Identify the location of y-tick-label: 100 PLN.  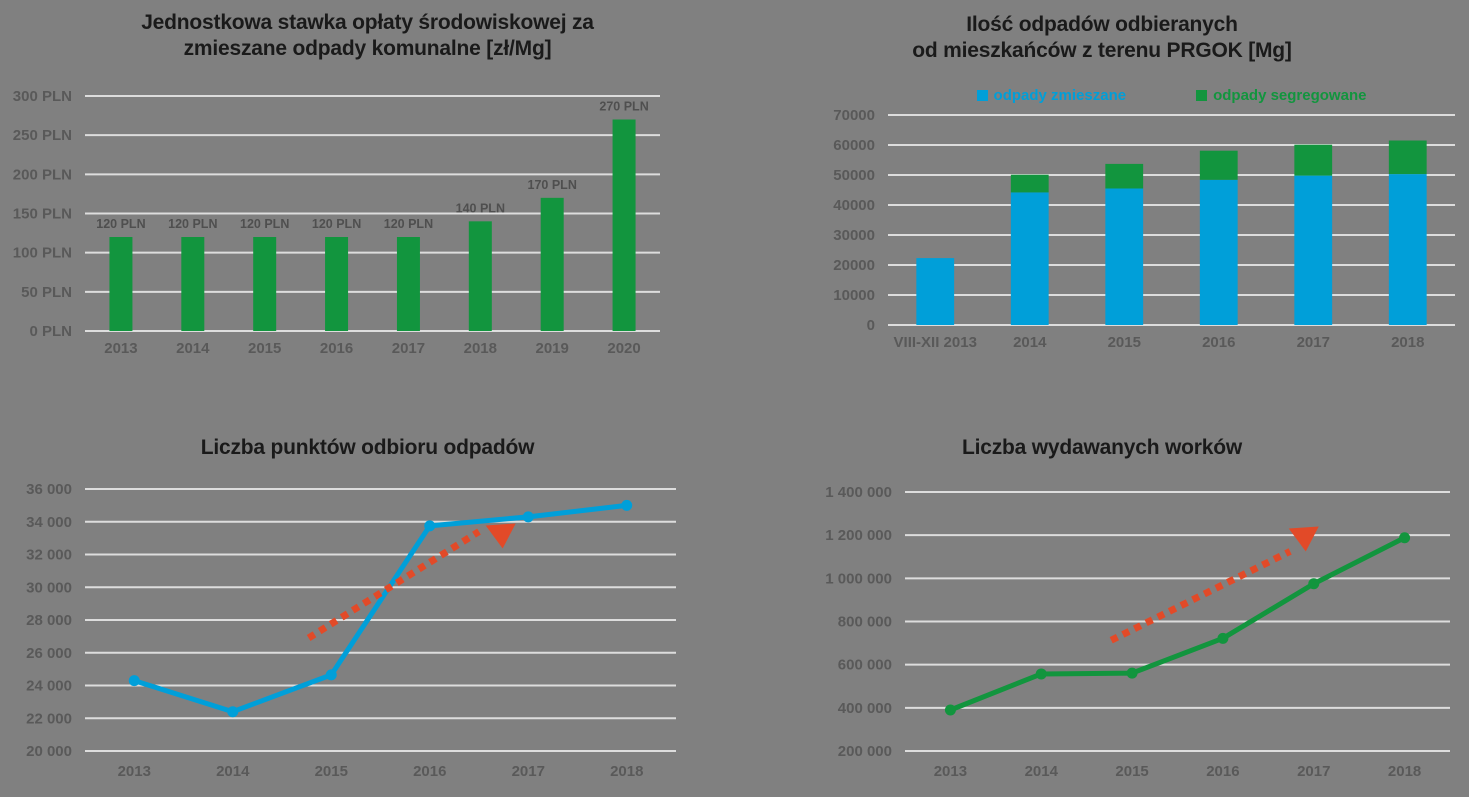
(42, 253).